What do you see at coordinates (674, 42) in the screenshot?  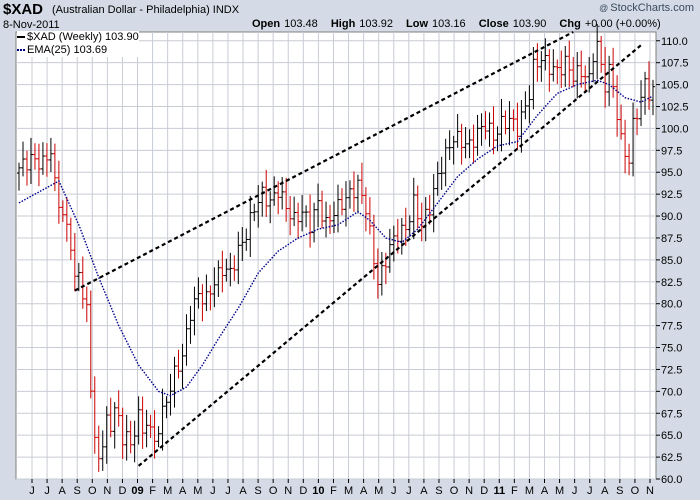 I see `y-tick-label: 110.0` at bounding box center [674, 42].